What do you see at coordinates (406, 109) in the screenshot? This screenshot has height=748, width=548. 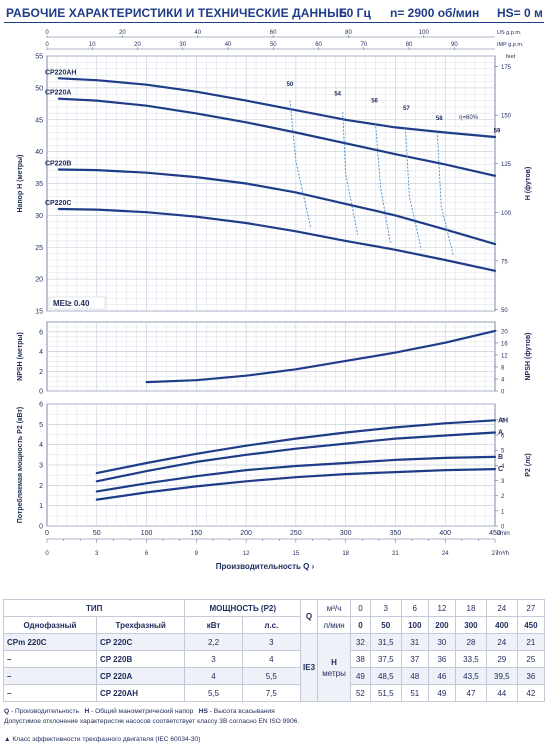 I see `efficiency-label: 57` at bounding box center [406, 109].